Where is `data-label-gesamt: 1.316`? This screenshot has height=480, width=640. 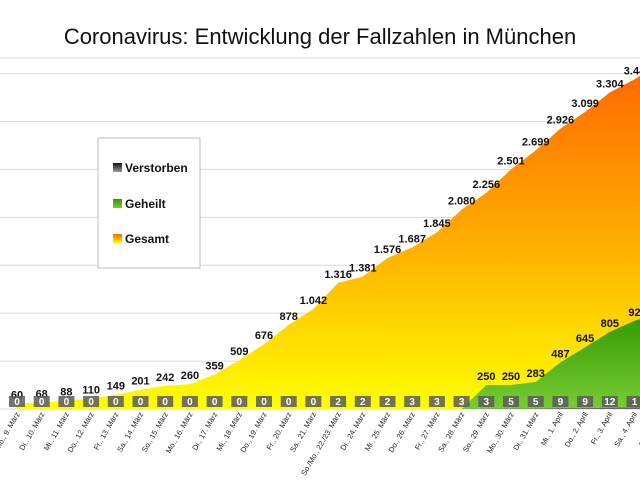
data-label-gesamt: 1.316 is located at coordinates (338, 275).